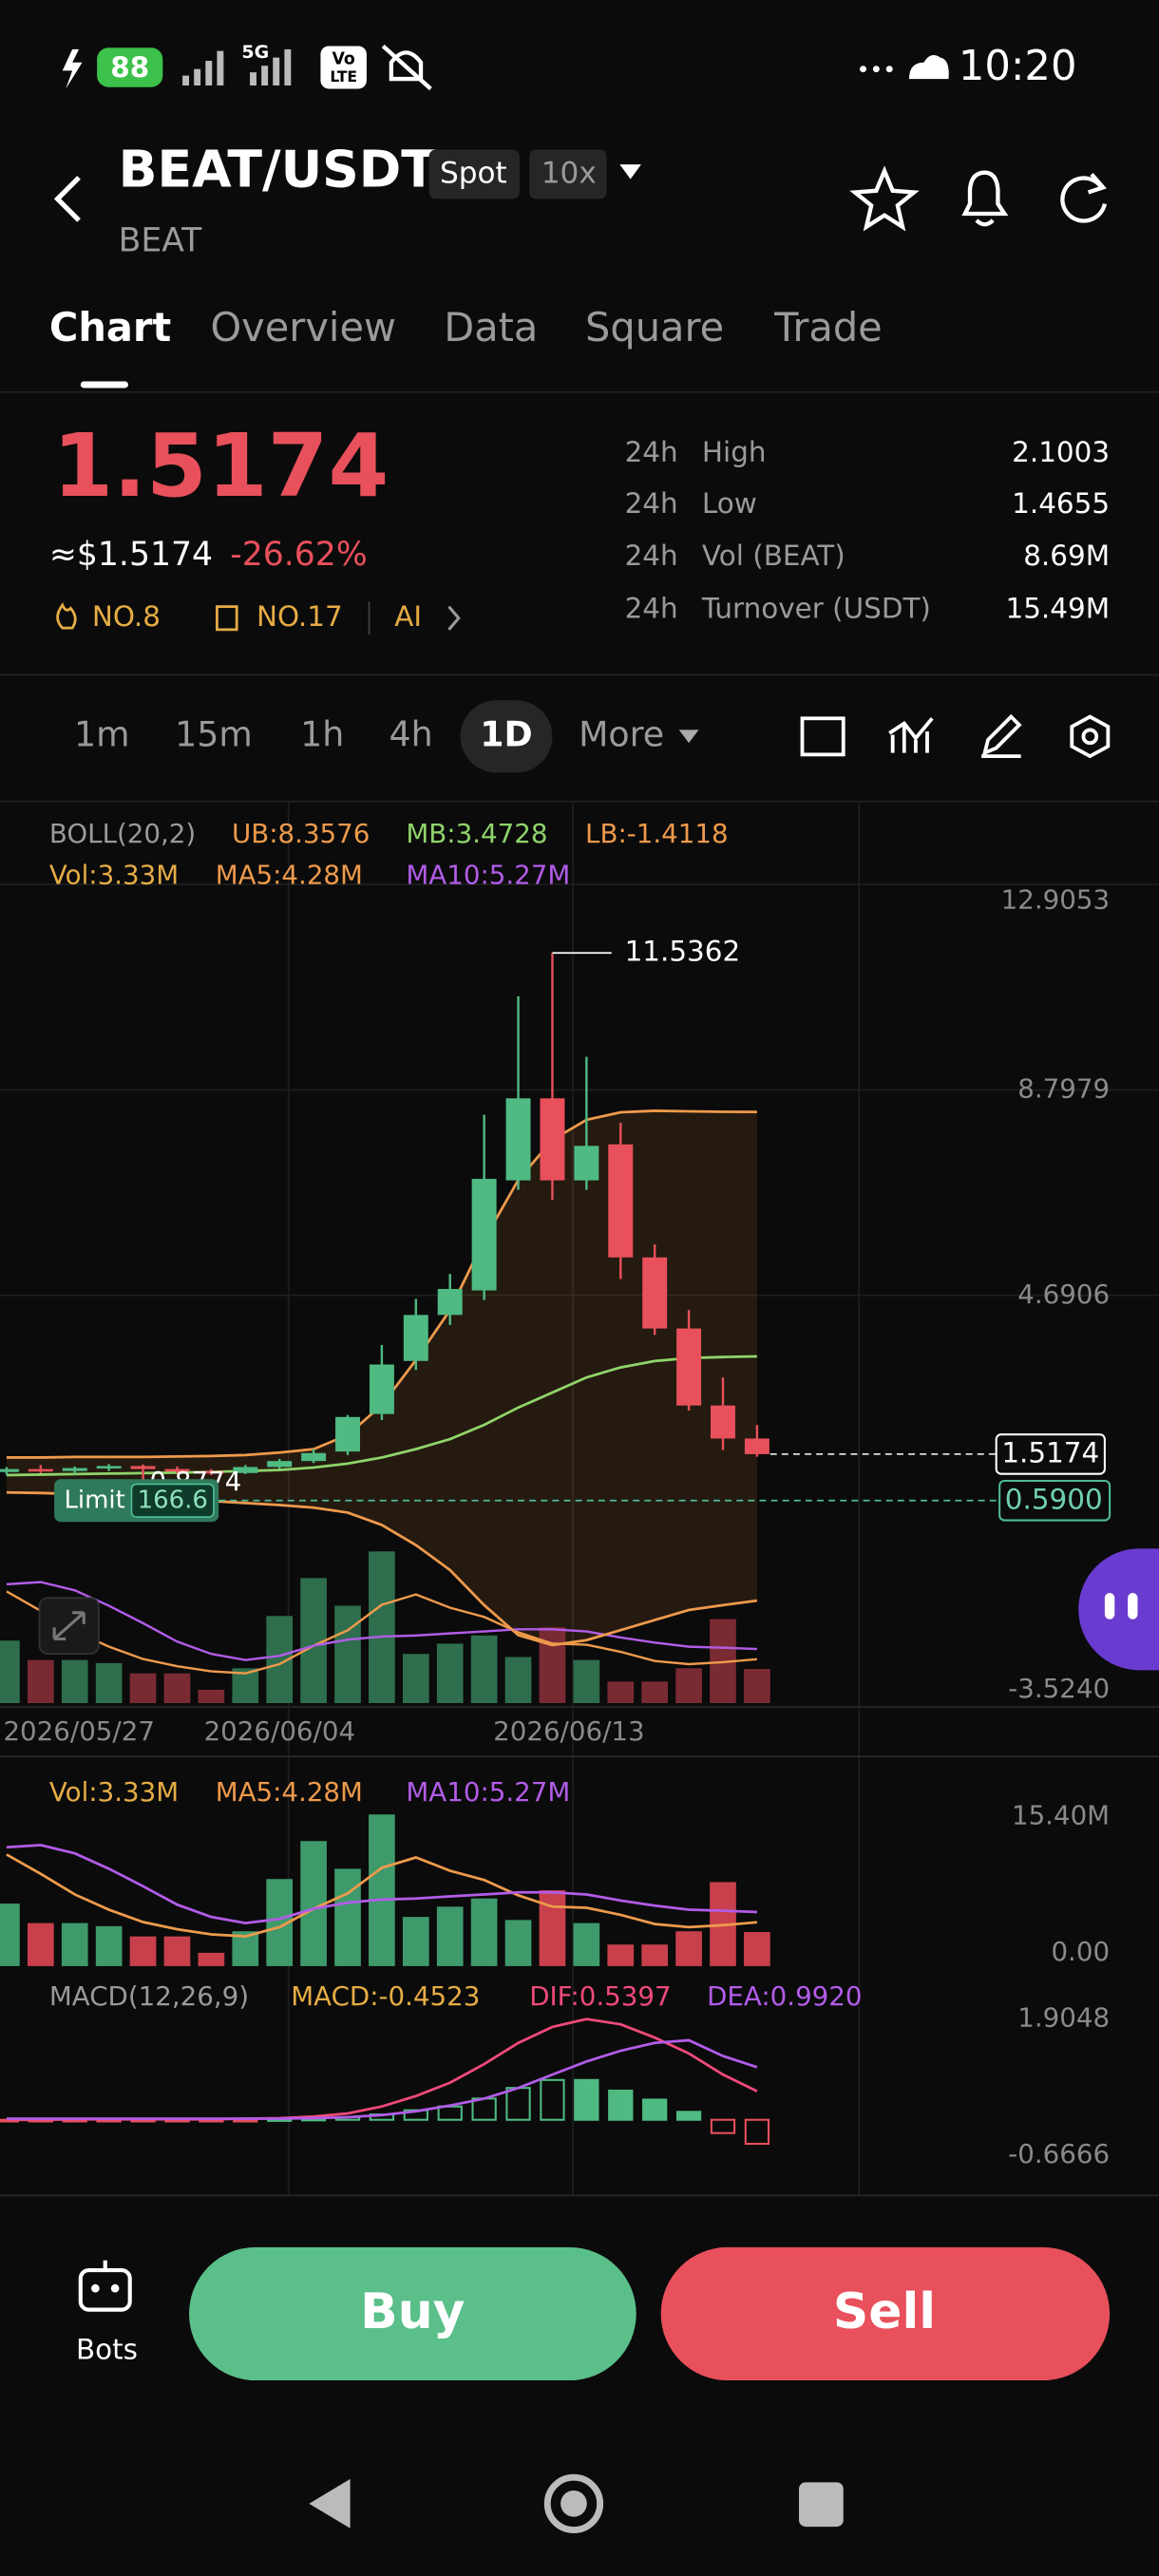 This screenshot has width=1159, height=2576. What do you see at coordinates (1059, 2153) in the screenshot?
I see `y-tick-label: -0.6666` at bounding box center [1059, 2153].